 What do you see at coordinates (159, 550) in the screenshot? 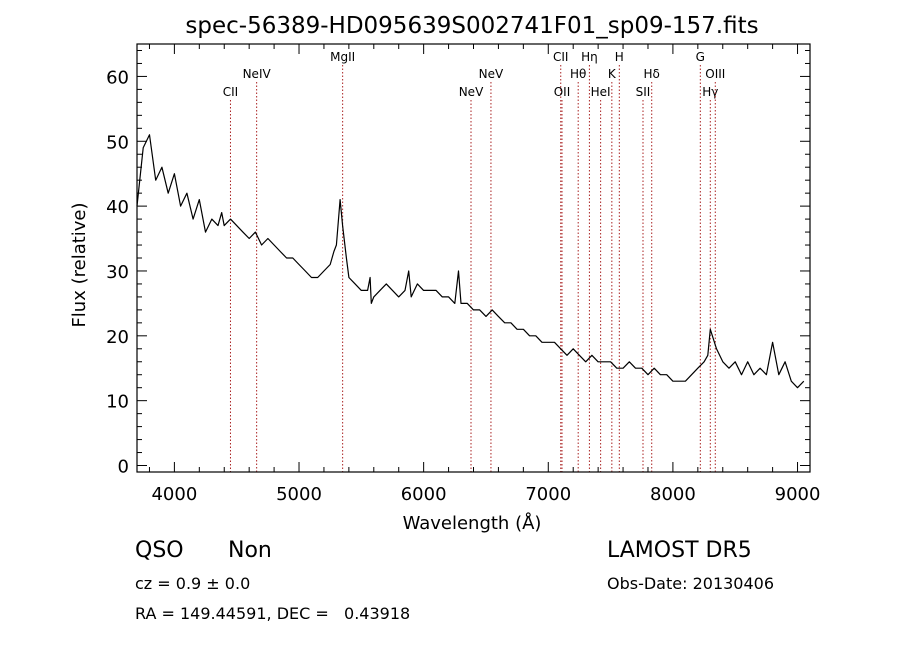
I see `object-class: QSO` at bounding box center [159, 550].